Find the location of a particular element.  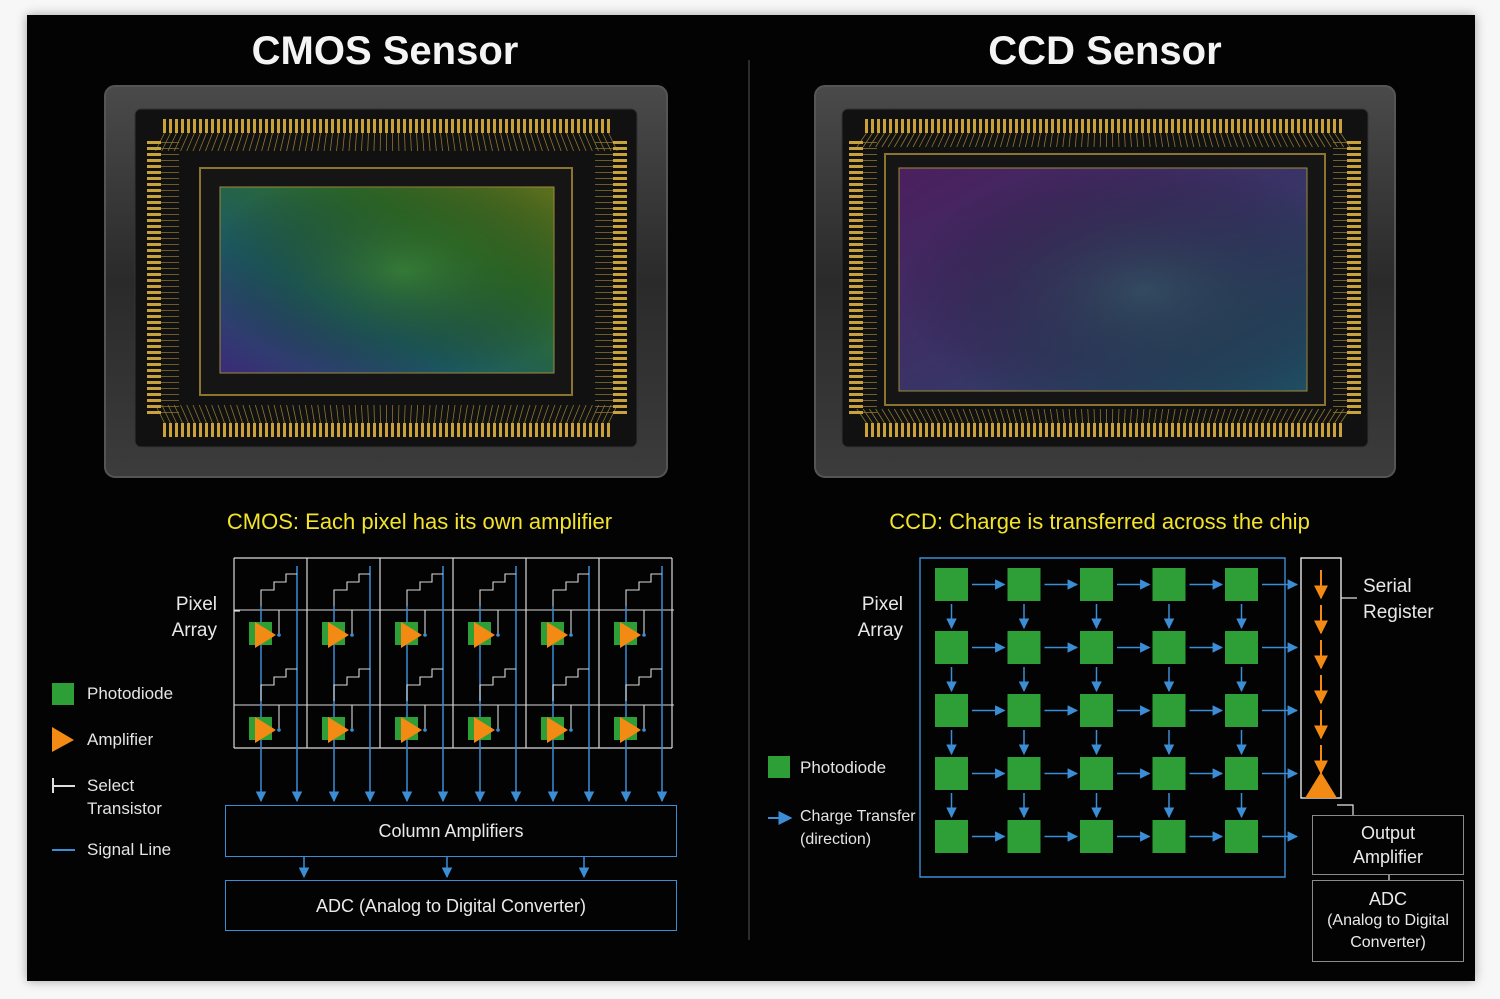

ccd-pixel-array-label-line2: Array is located at coordinates (880, 630).